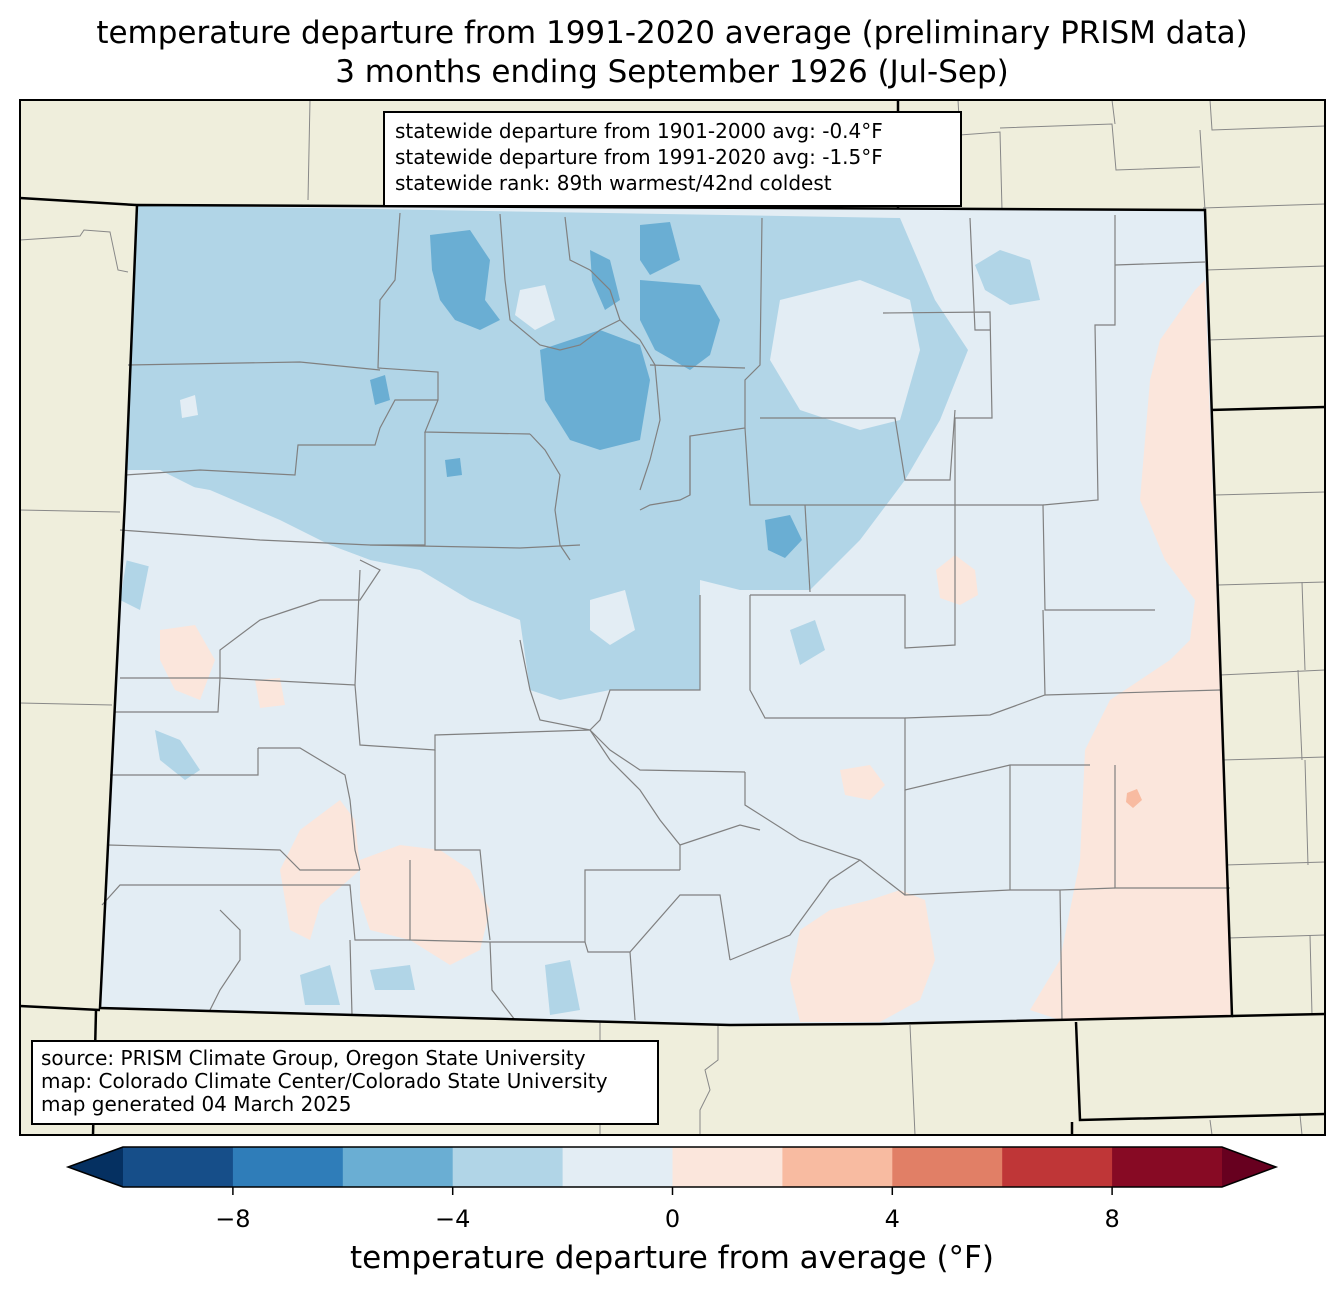 This screenshot has height=1299, width=1344. Describe the element at coordinates (233, 1219) in the screenshot. I see `colorbar-tick-label: −8` at that location.